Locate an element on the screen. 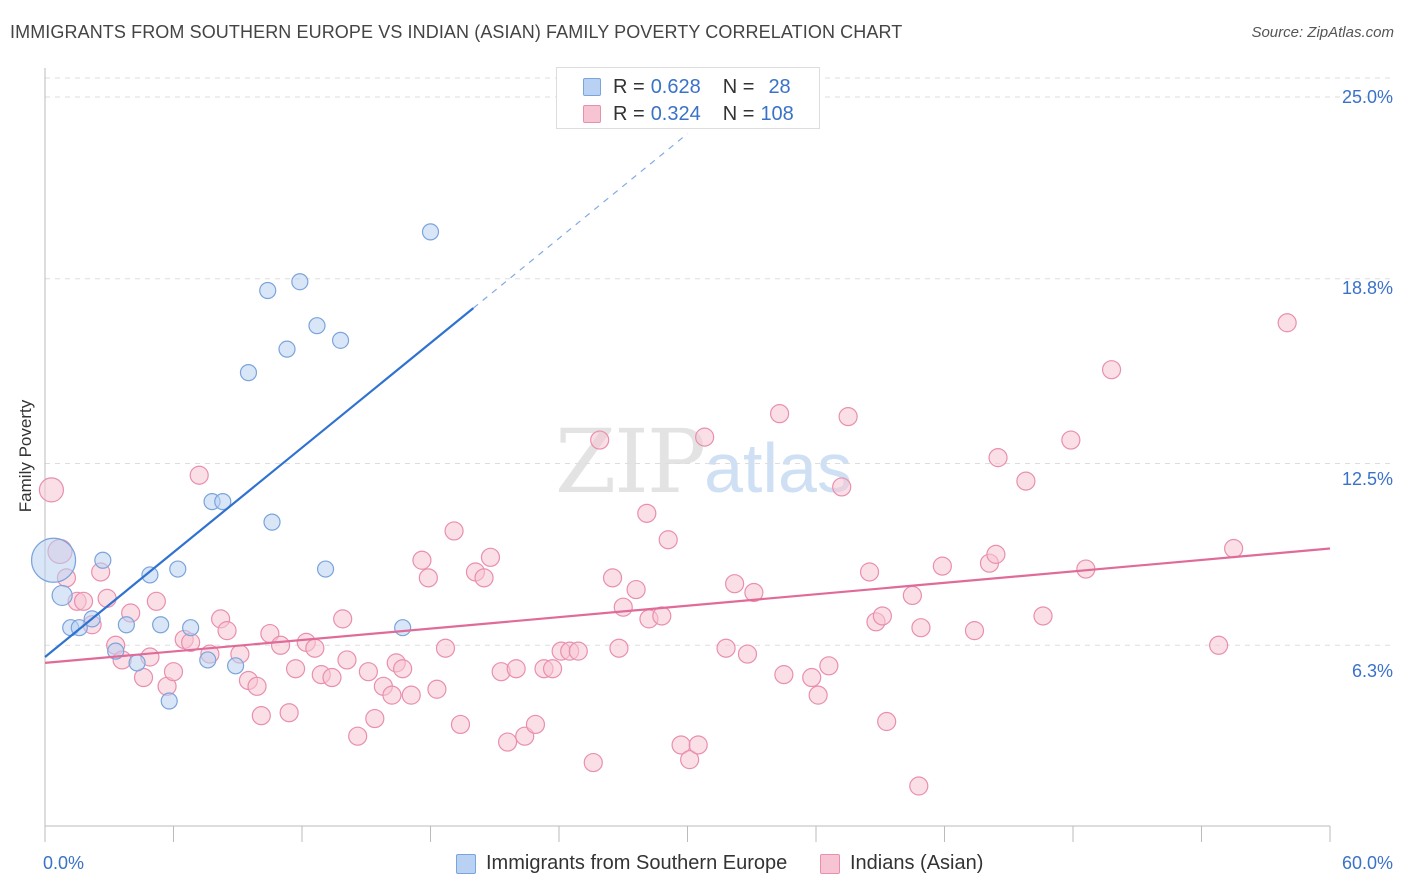 The width and height of the screenshot is (1406, 892). x-tick-label: 0.0% is located at coordinates (64, 863).